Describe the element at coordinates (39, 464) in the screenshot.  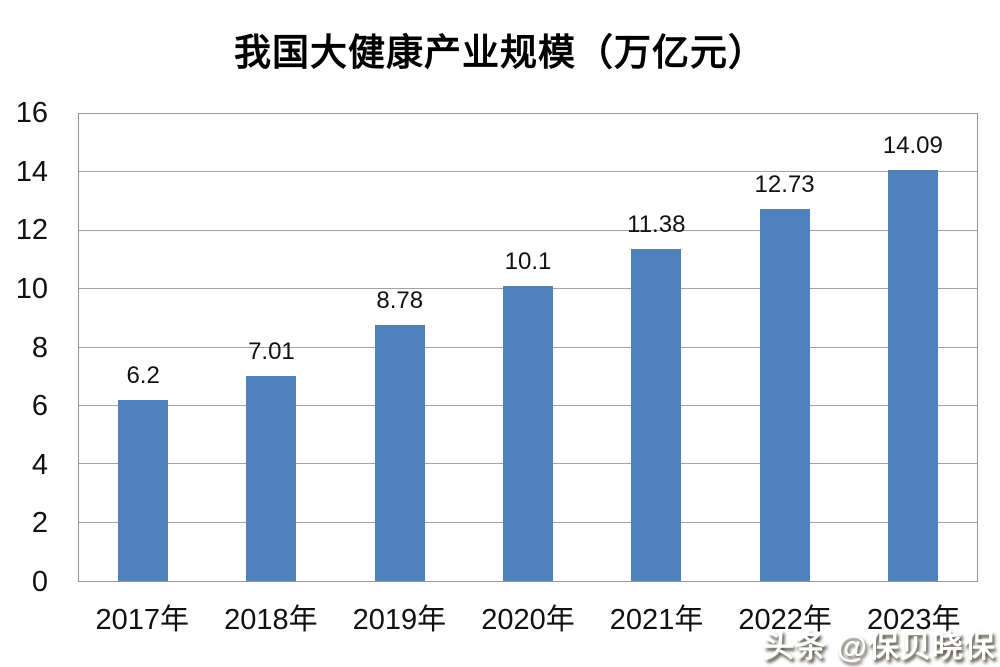
I see `y-tick-label-4: 4` at that location.